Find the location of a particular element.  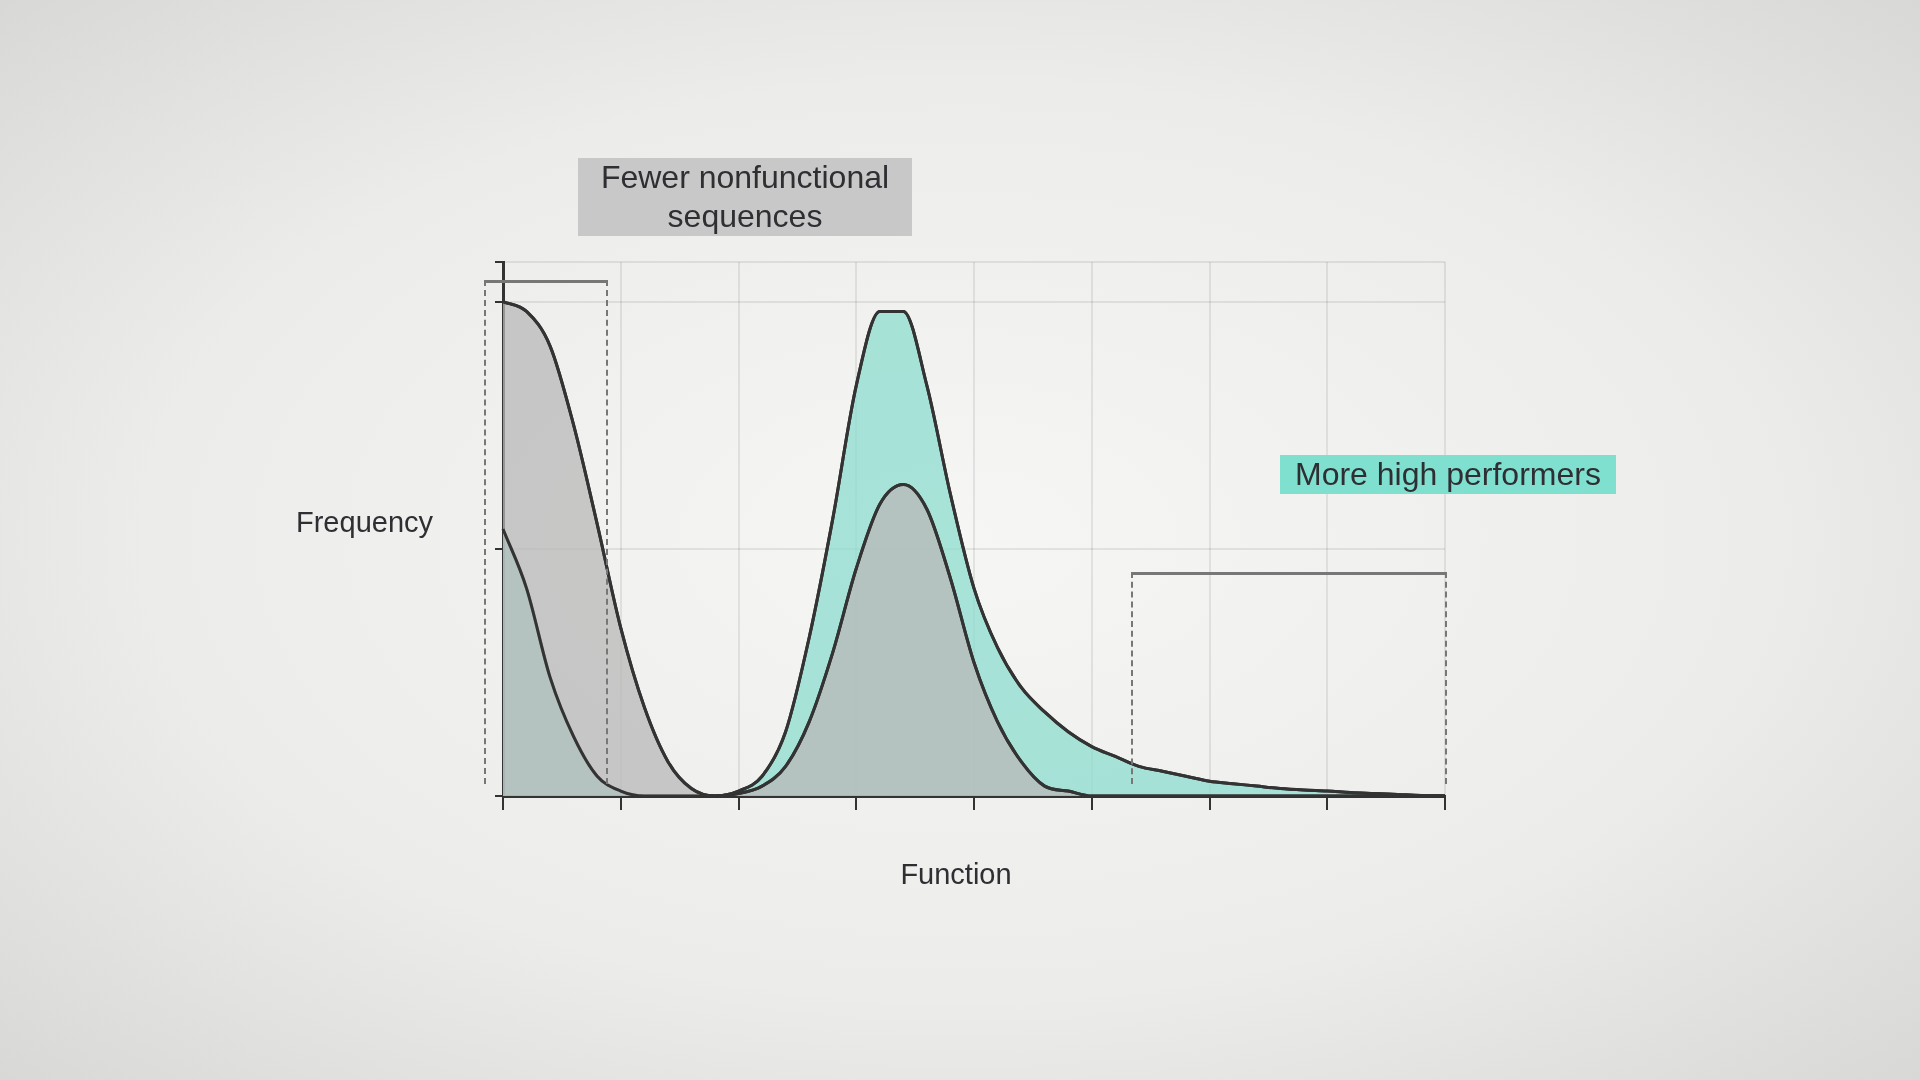

y-axis-title: Frequency is located at coordinates (365, 522).